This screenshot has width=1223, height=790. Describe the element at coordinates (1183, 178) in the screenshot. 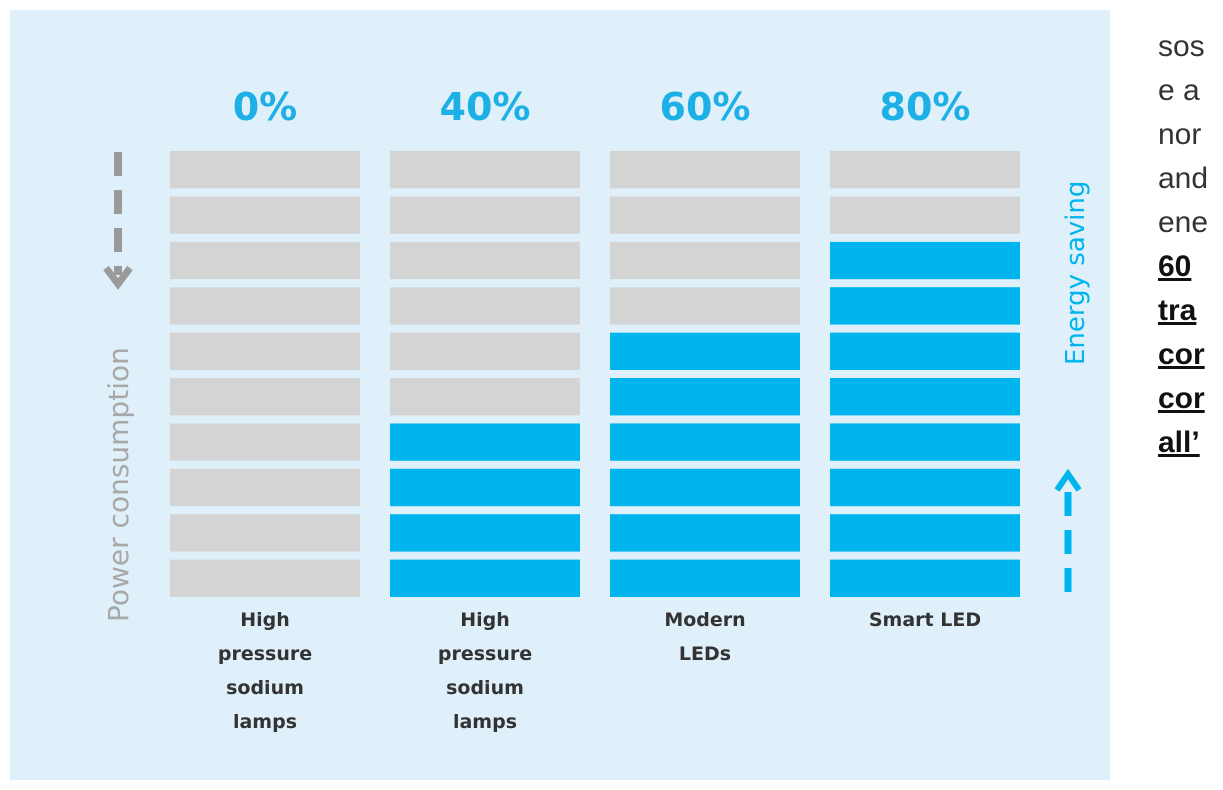

I see `side-text: and` at that location.